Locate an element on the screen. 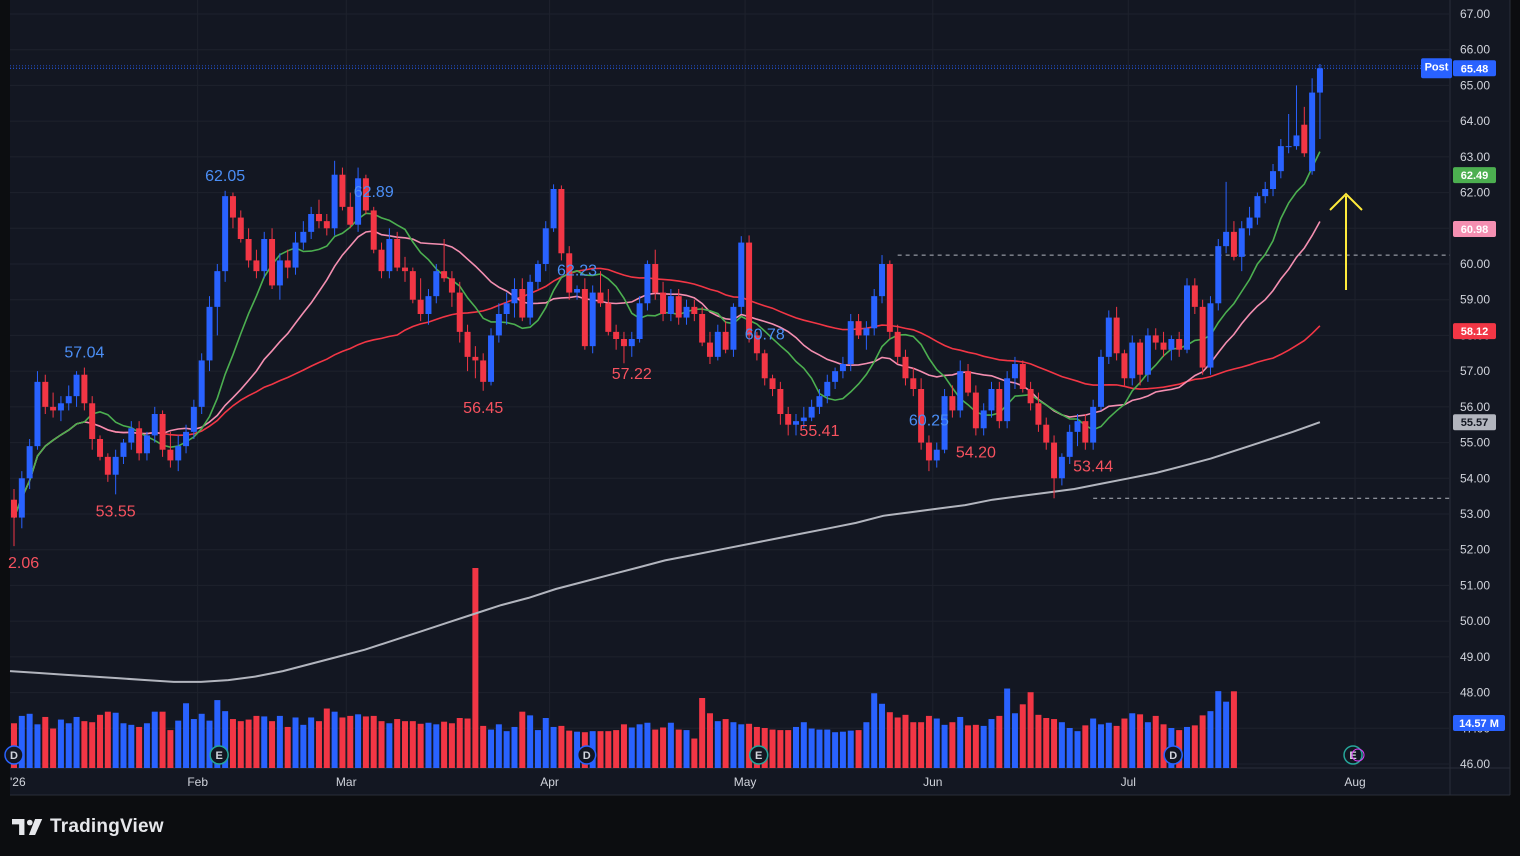  brand: TradingView is located at coordinates (88, 827).